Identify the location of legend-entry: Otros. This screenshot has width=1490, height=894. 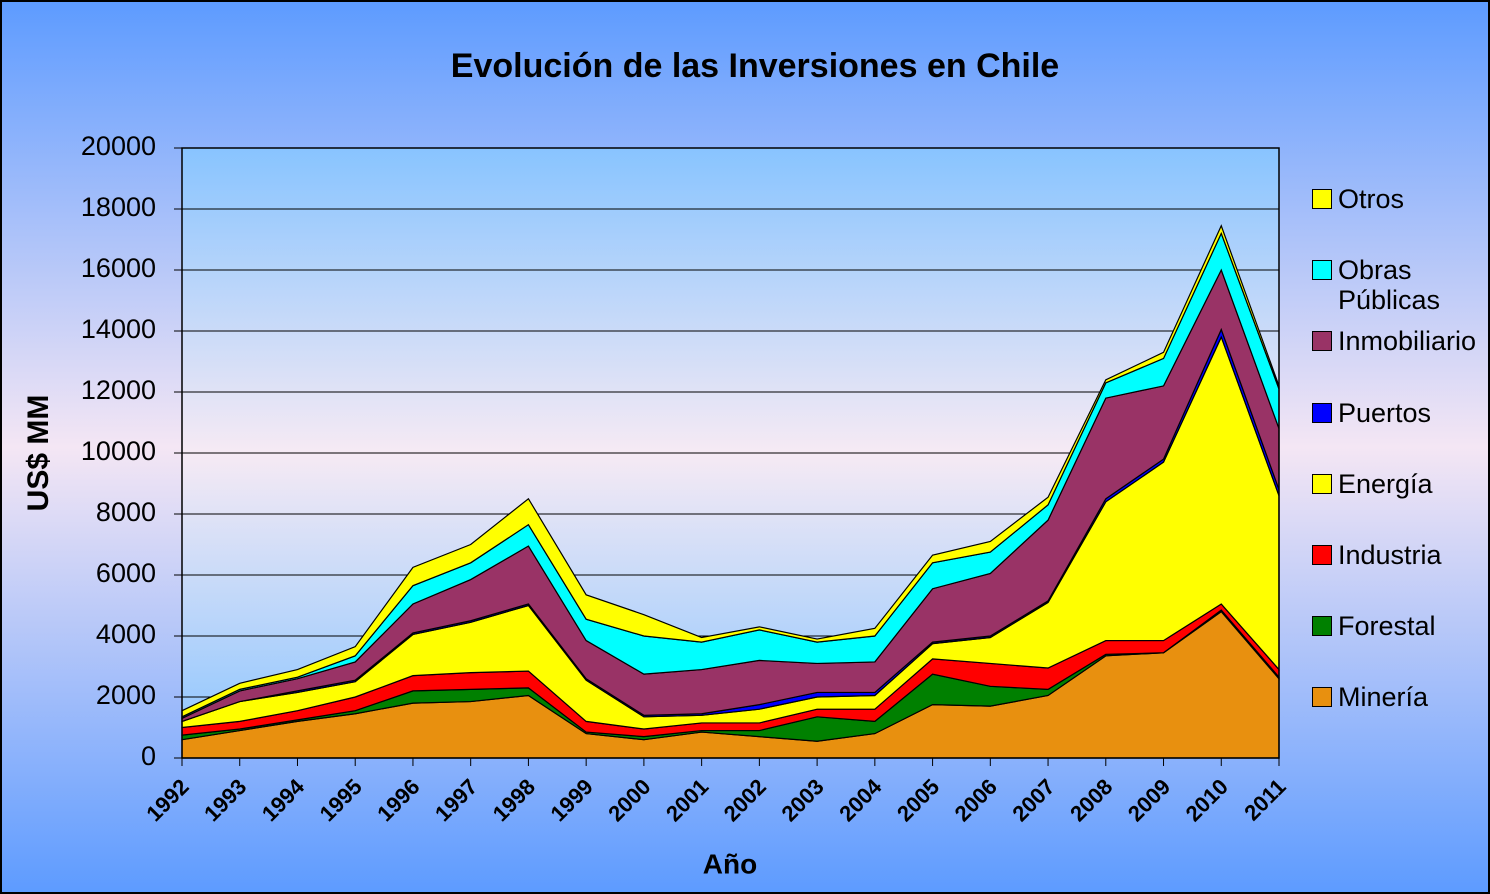
(1401, 199).